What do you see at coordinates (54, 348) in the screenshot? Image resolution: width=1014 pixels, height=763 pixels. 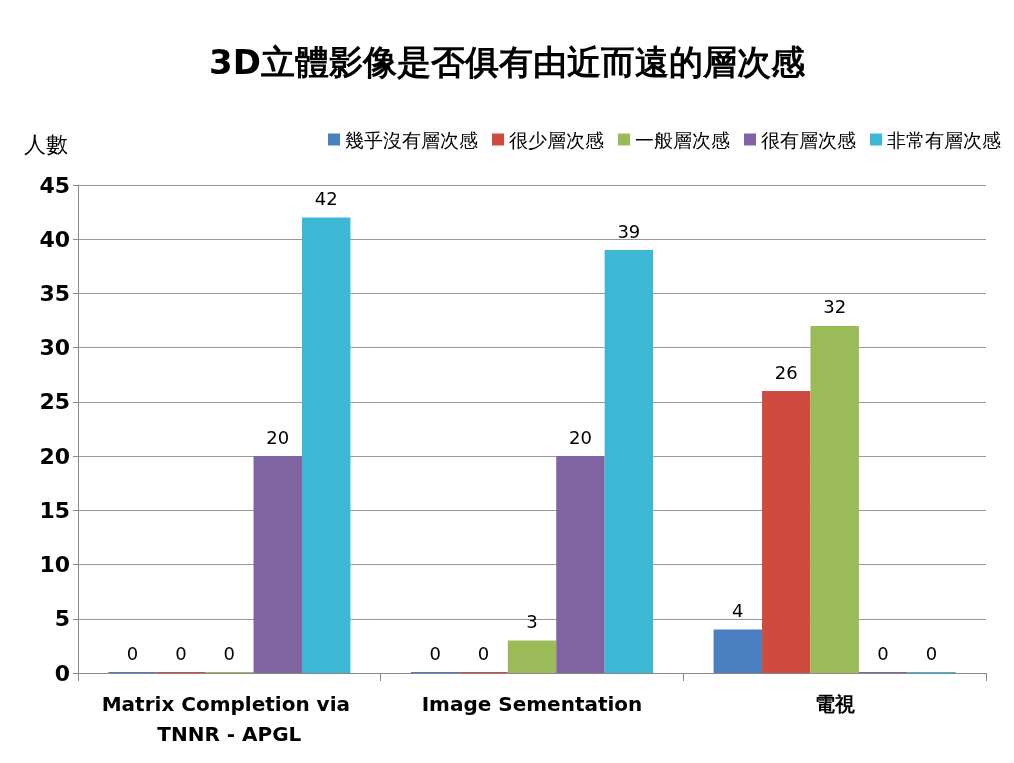 I see `y-tick-label: 30` at bounding box center [54, 348].